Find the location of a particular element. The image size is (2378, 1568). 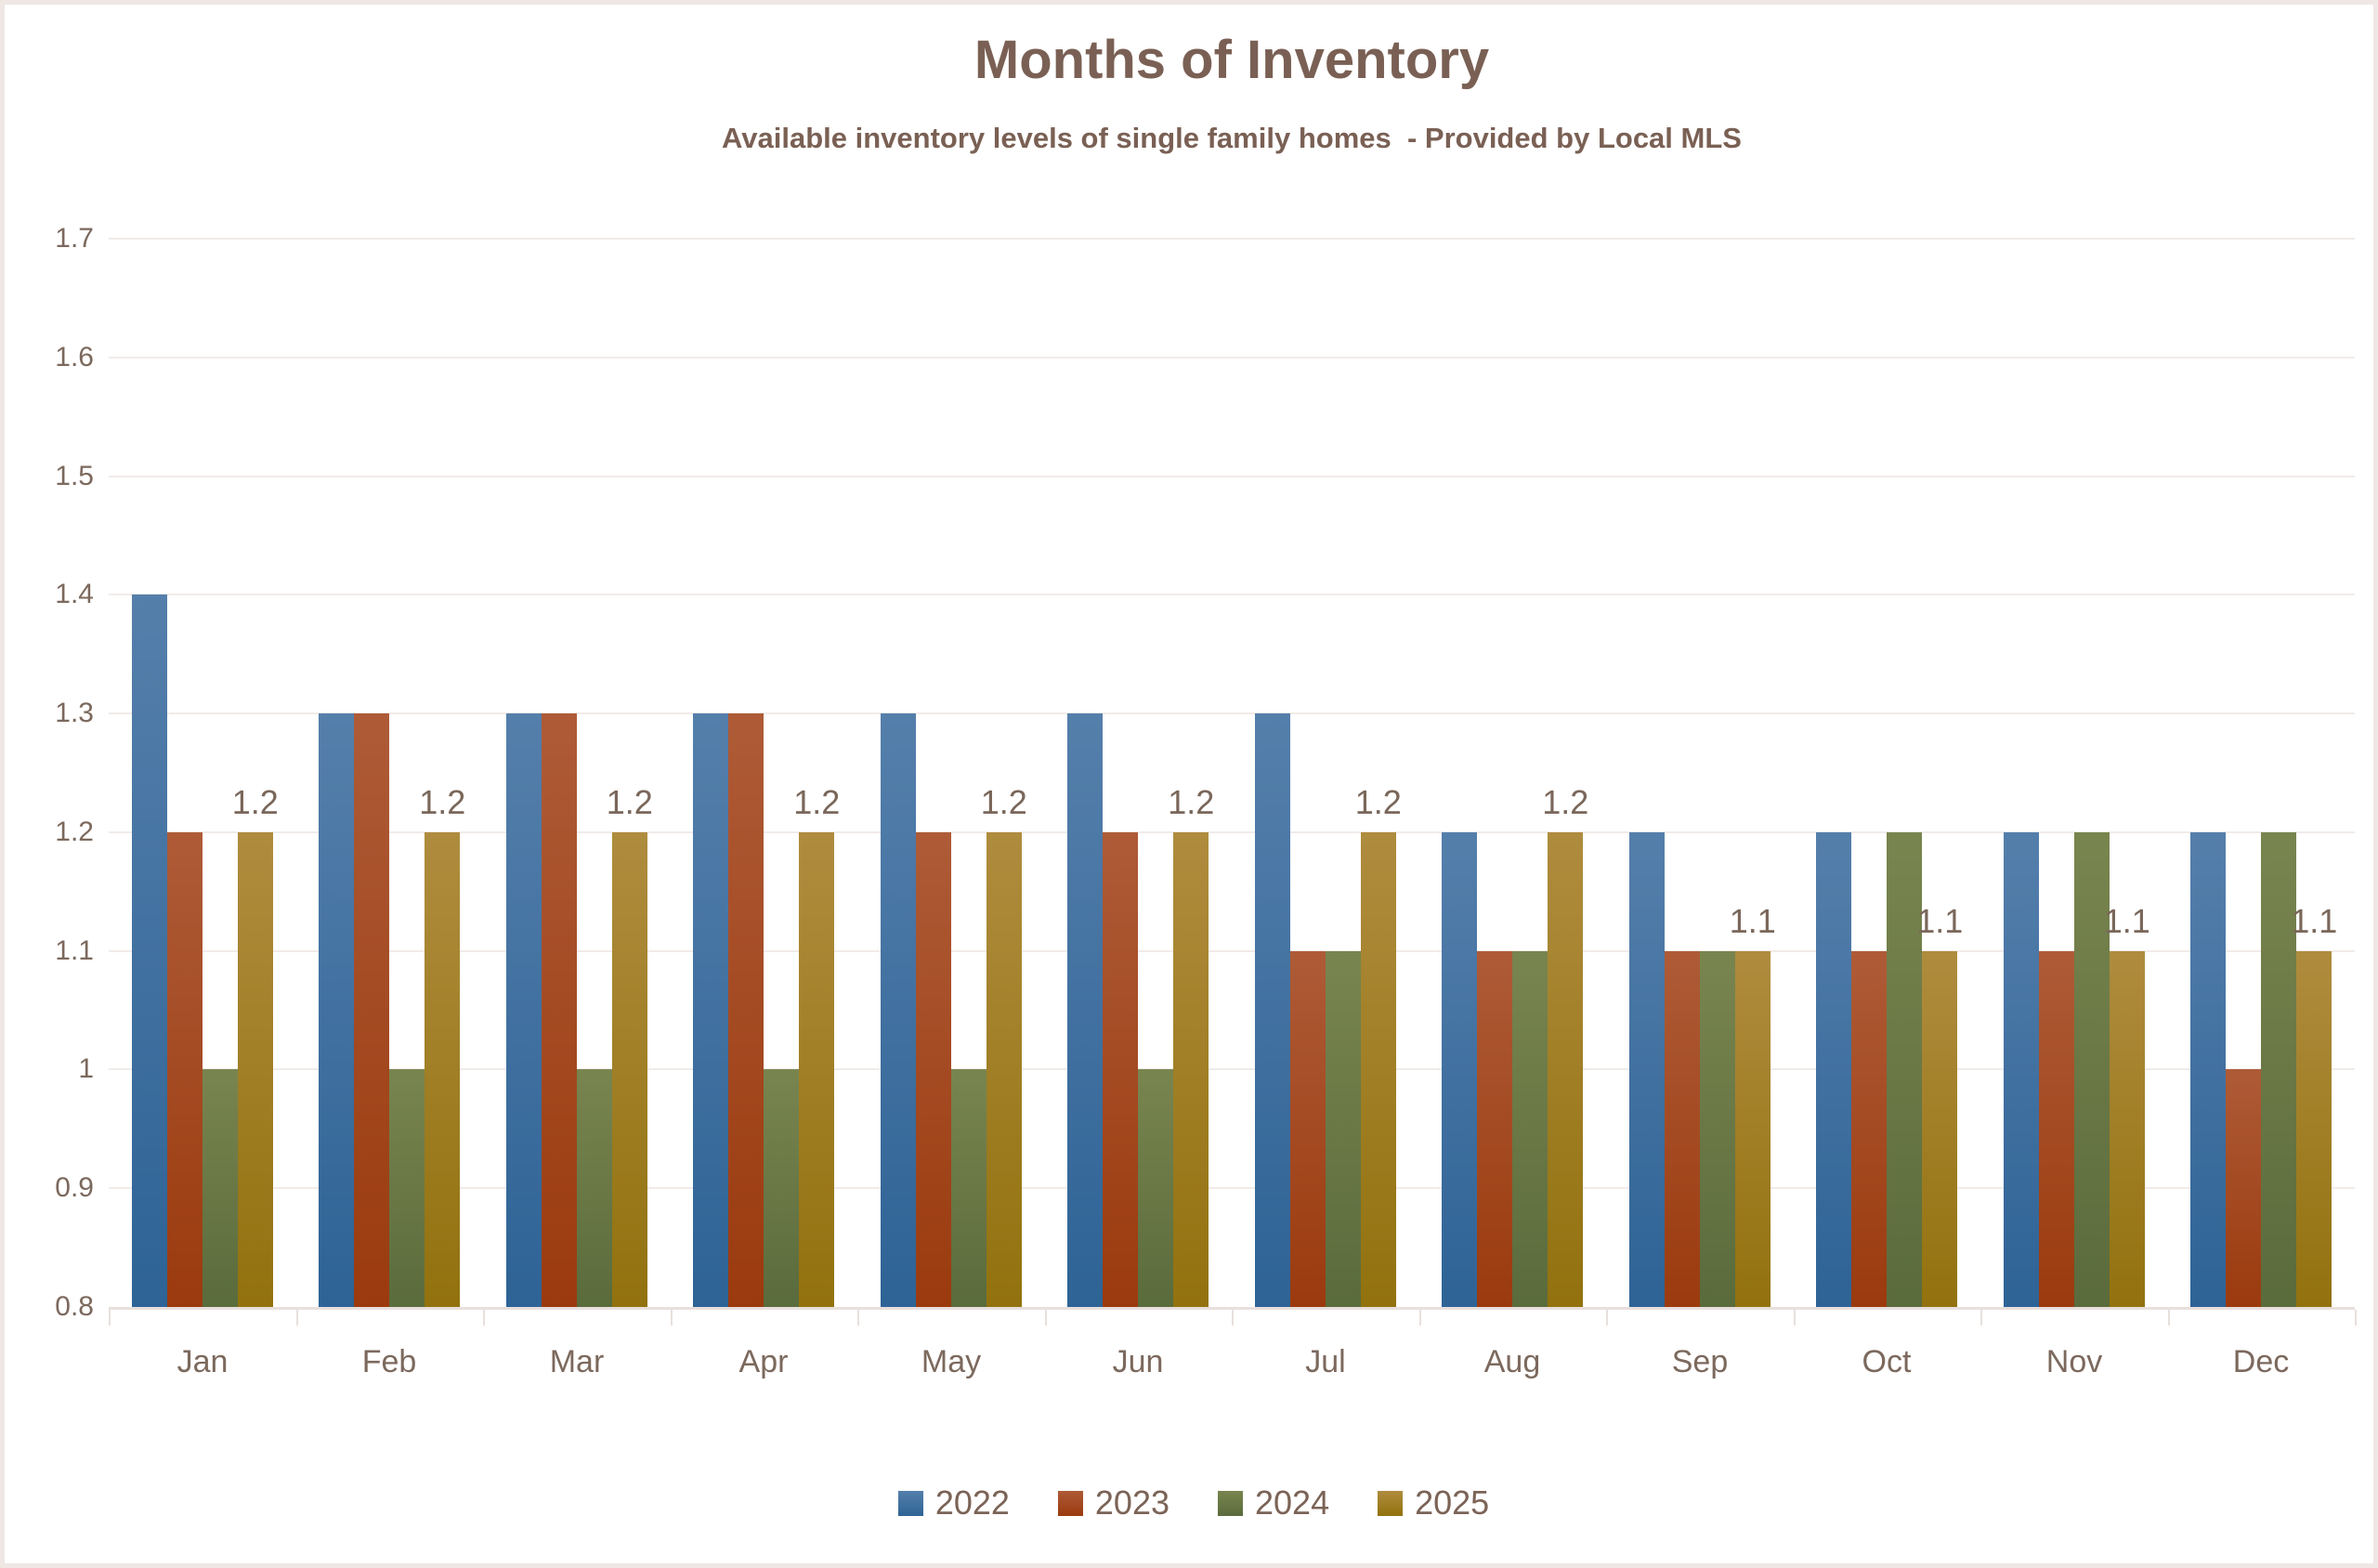

y-axis-label: 1.1 is located at coordinates (74, 950).